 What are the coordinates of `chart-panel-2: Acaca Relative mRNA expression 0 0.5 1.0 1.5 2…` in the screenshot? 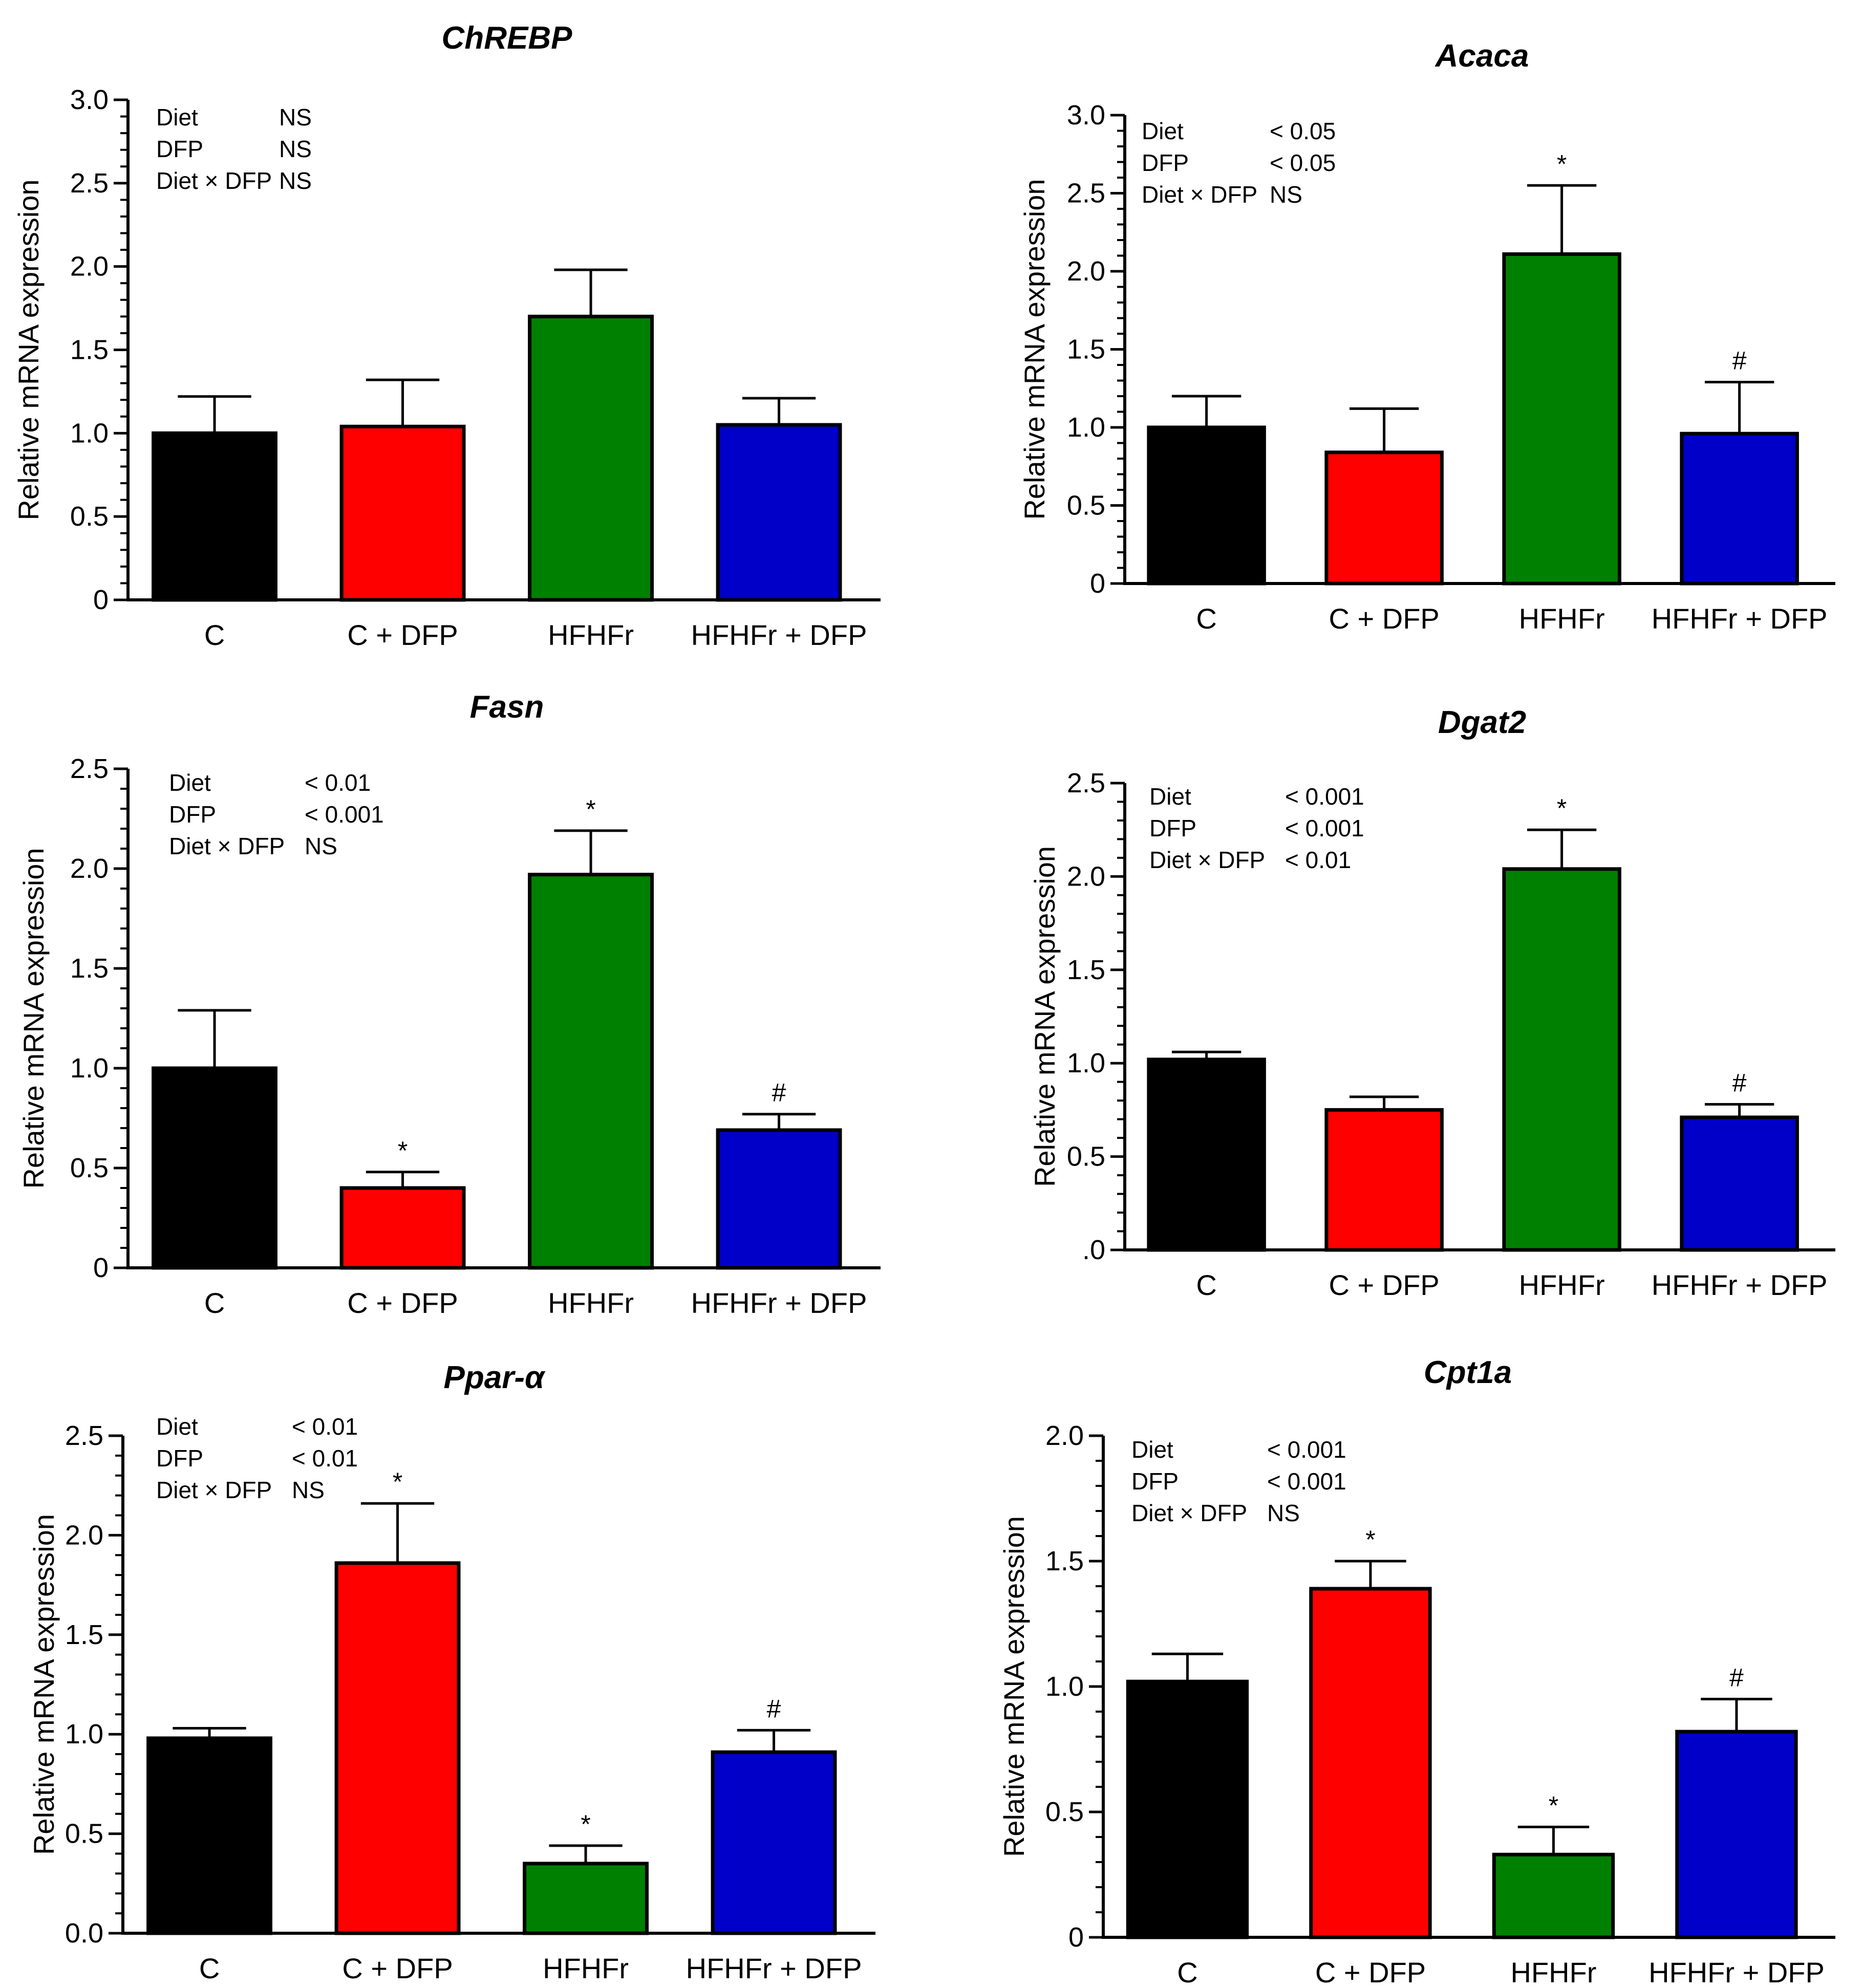 It's located at (1426, 336).